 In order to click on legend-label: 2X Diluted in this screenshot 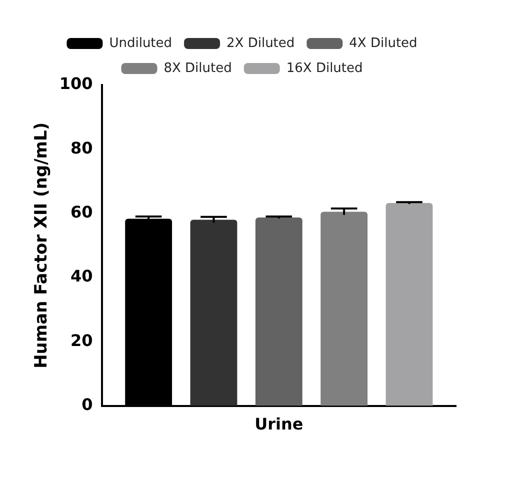, I will do `click(260, 43)`.